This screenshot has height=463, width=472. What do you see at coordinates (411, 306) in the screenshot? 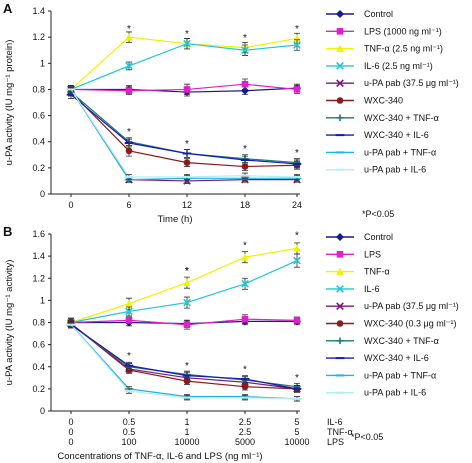
I see `legend-label: u-PA pab (37.5 μg ml⁻¹)` at bounding box center [411, 306].